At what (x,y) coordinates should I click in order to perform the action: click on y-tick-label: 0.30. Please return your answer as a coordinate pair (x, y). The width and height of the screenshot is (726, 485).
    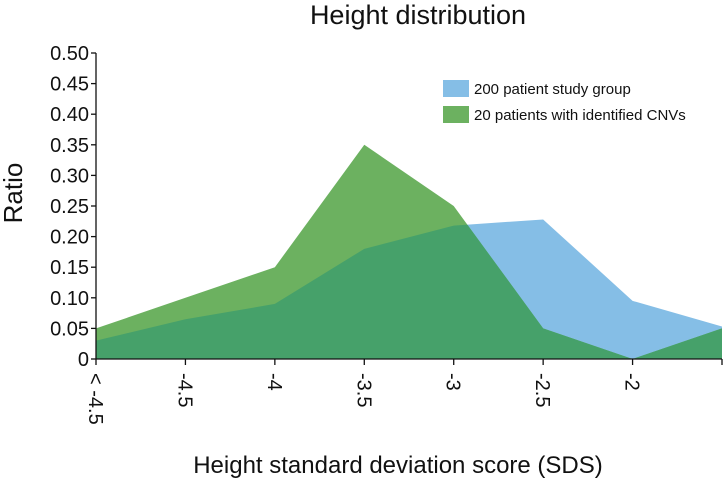
    Looking at the image, I should click on (69, 176).